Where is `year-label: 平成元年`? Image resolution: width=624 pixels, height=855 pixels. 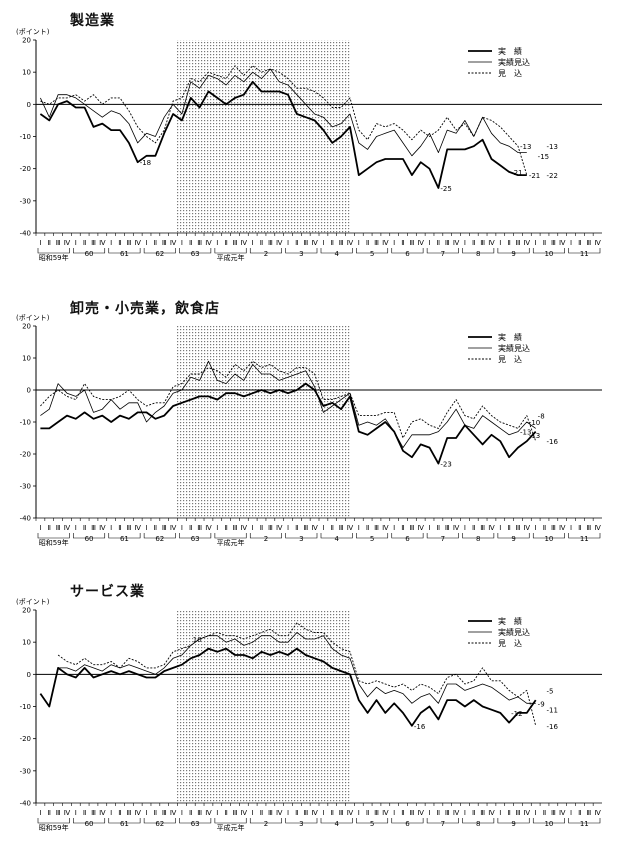 year-label: 平成元年 is located at coordinates (231, 257).